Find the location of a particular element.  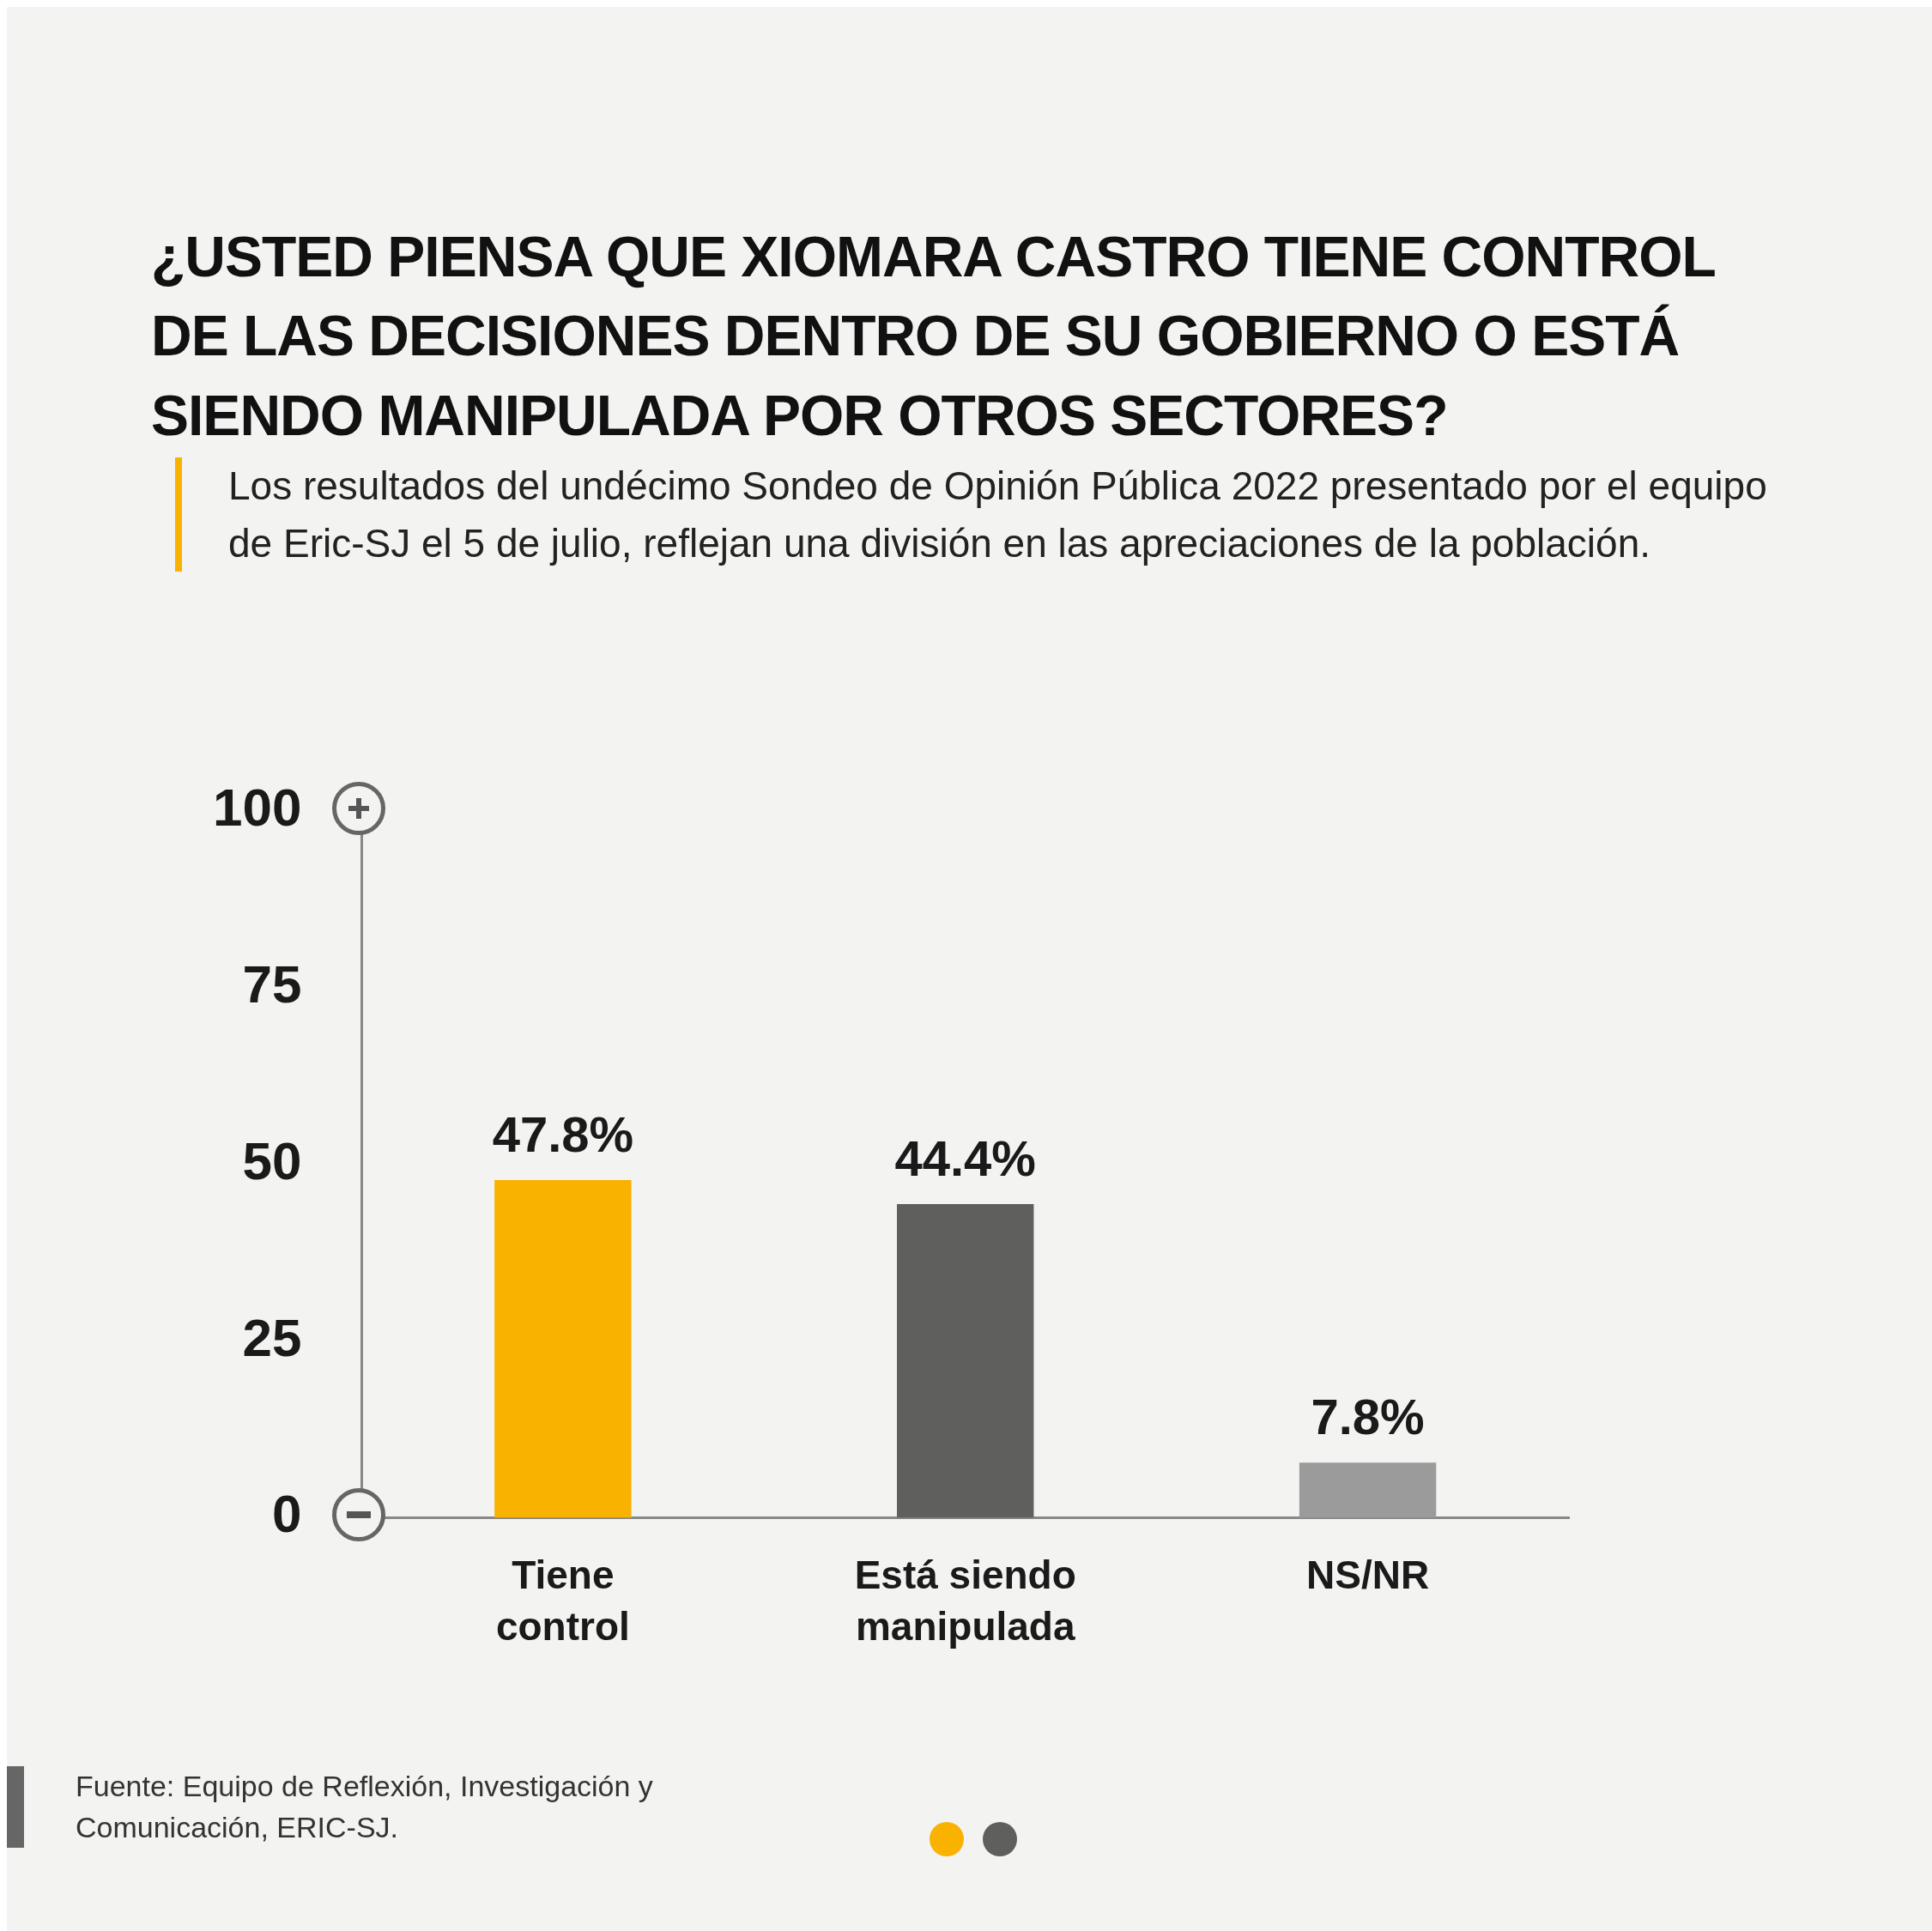

y-tick-label: 100 is located at coordinates (257, 808).